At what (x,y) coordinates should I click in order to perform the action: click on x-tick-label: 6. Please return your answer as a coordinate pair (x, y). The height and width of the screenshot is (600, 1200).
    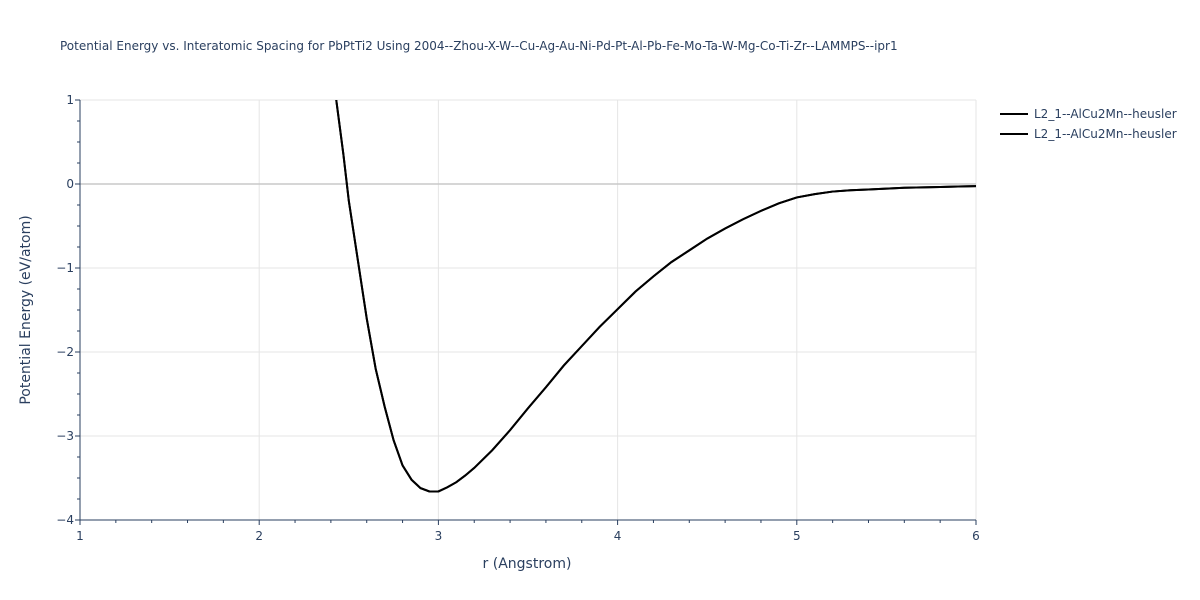
    Looking at the image, I should click on (976, 536).